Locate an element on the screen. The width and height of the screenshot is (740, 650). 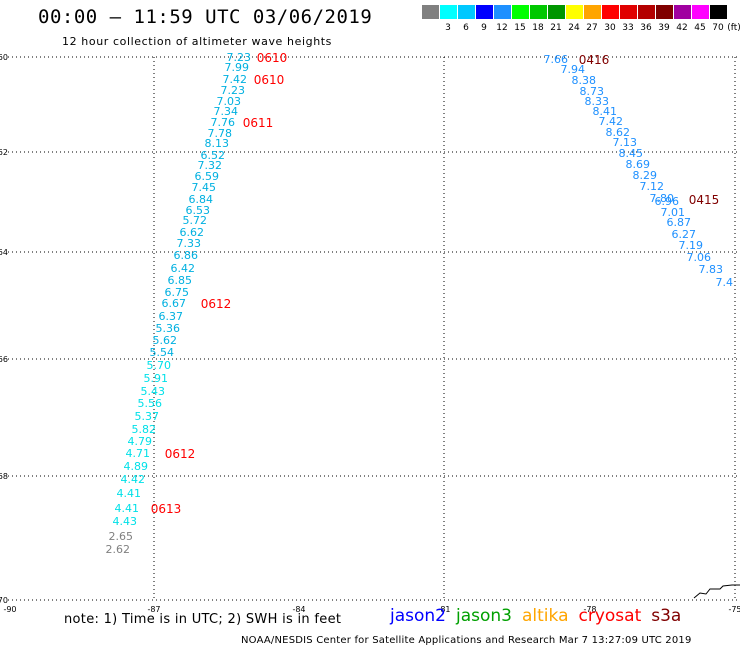
wave-height-value: 2.65 is located at coordinates (121, 536).